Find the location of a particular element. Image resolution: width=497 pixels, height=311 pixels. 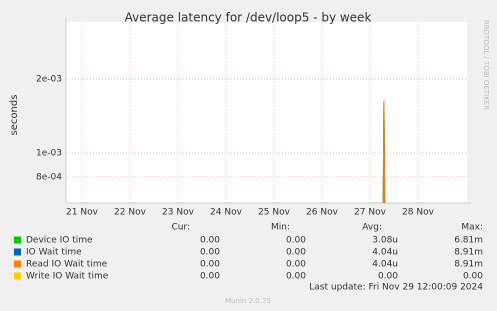

x-tick-label: 24 Nov is located at coordinates (226, 213).